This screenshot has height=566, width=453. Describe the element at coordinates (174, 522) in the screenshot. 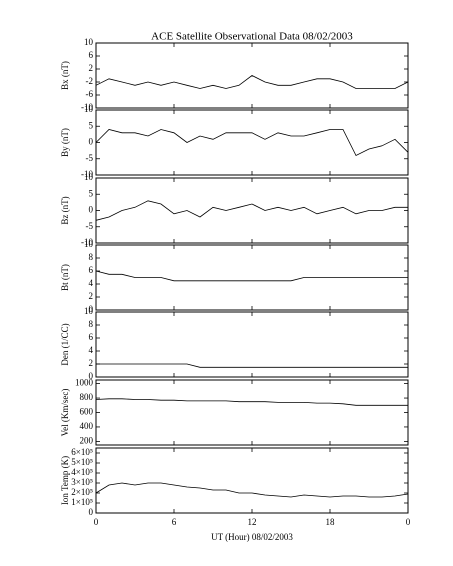

I see `x-tick-label: 6` at that location.